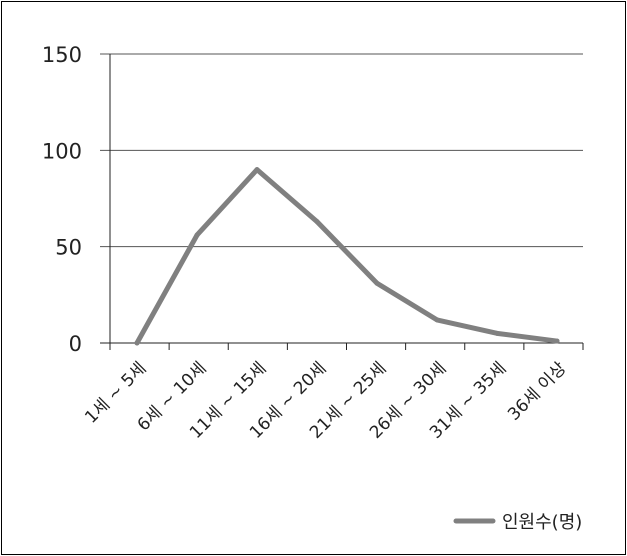 The width and height of the screenshot is (627, 556). What do you see at coordinates (62, 199) in the screenshot?
I see `y-tick-labels: 0 50 100 150` at bounding box center [62, 199].